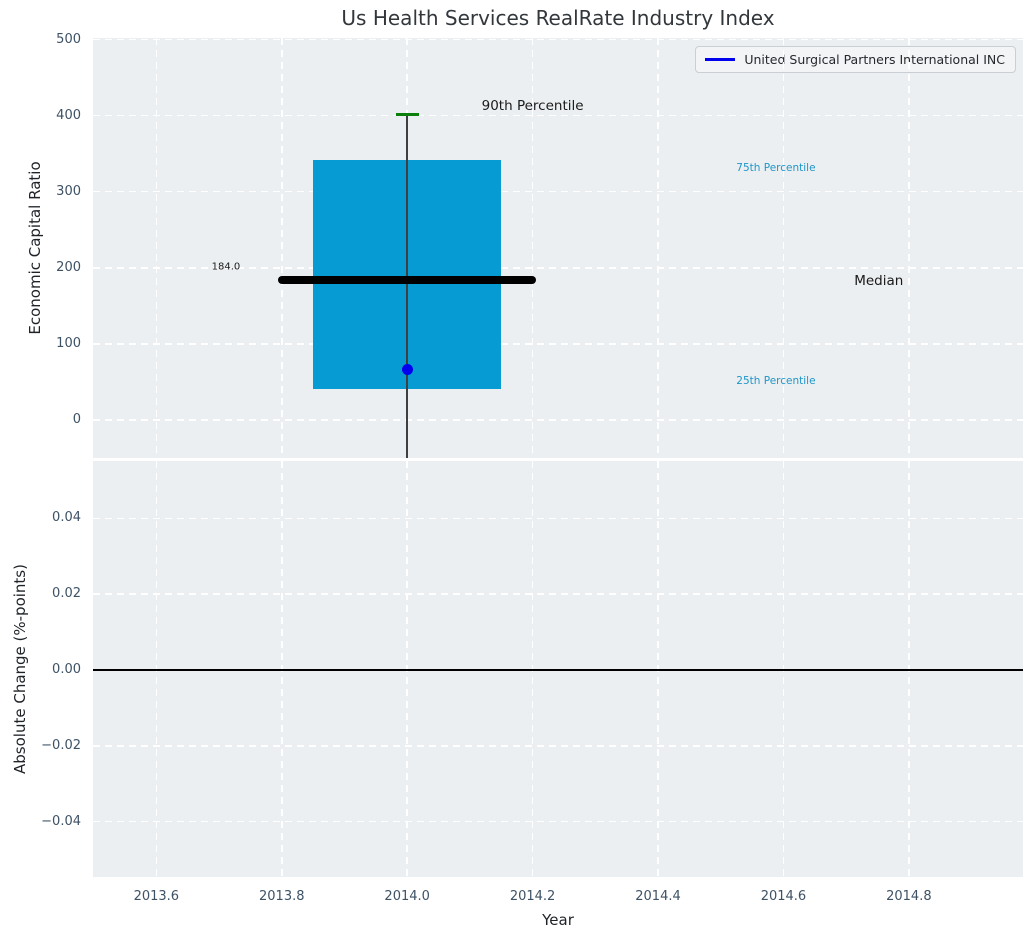 This screenshot has height=942, width=1034. What do you see at coordinates (76, 419) in the screenshot?
I see `y-tick-label: 0` at bounding box center [76, 419].